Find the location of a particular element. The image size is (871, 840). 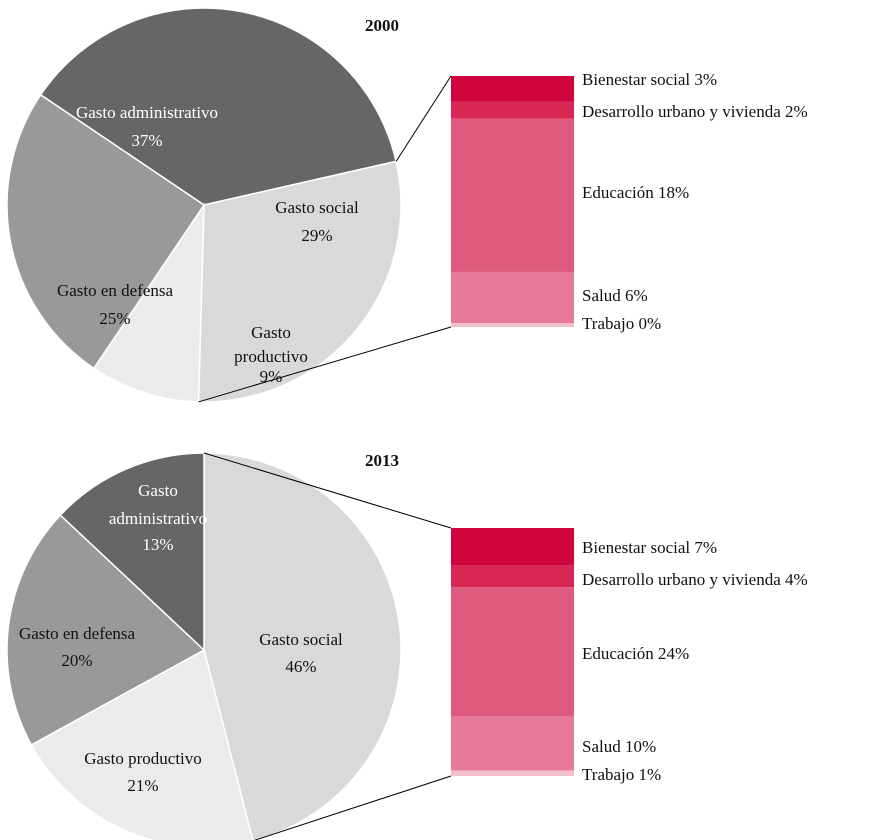

breakdown-label: Bienestar social 3% is located at coordinates (649, 79).